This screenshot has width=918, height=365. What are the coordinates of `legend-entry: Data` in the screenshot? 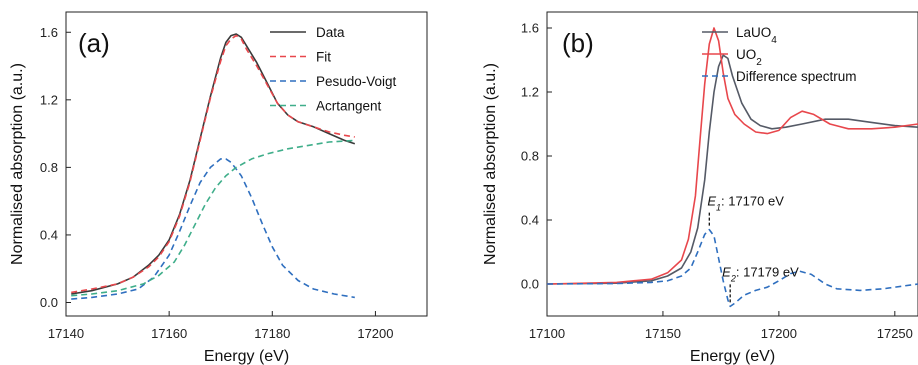 It's located at (330, 32).